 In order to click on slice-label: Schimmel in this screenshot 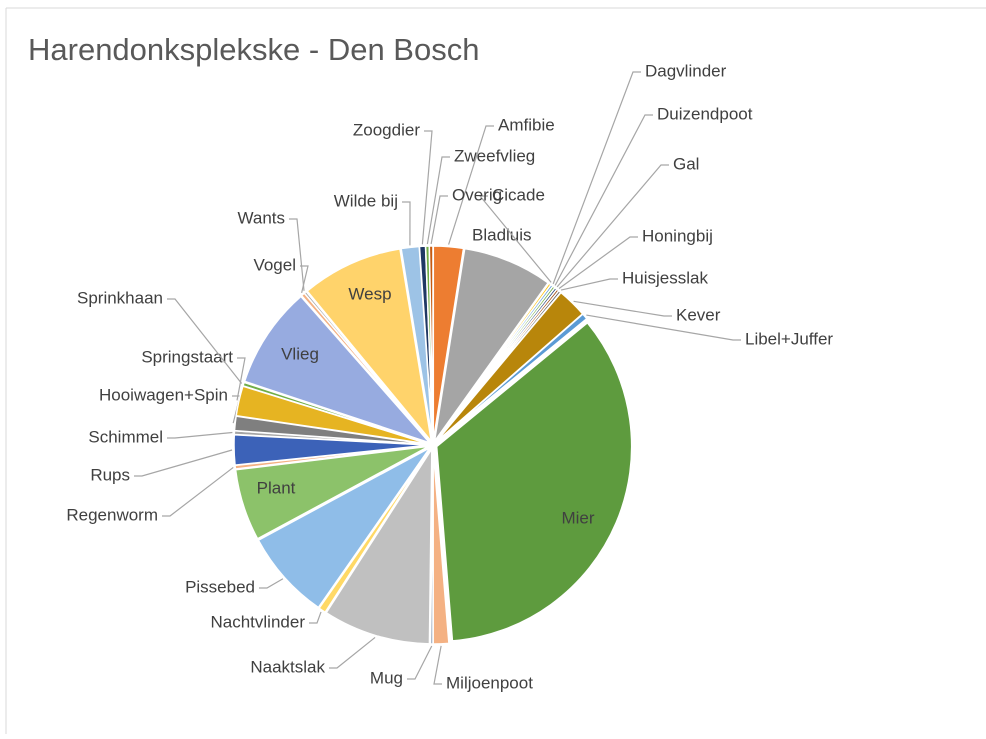, I will do `click(125, 436)`.